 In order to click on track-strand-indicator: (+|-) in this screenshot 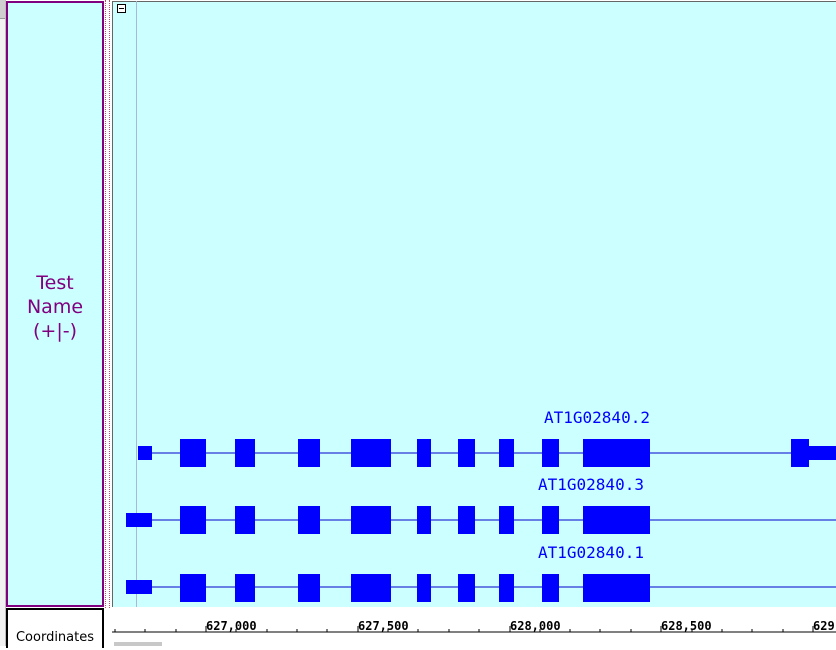, I will do `click(54, 331)`.